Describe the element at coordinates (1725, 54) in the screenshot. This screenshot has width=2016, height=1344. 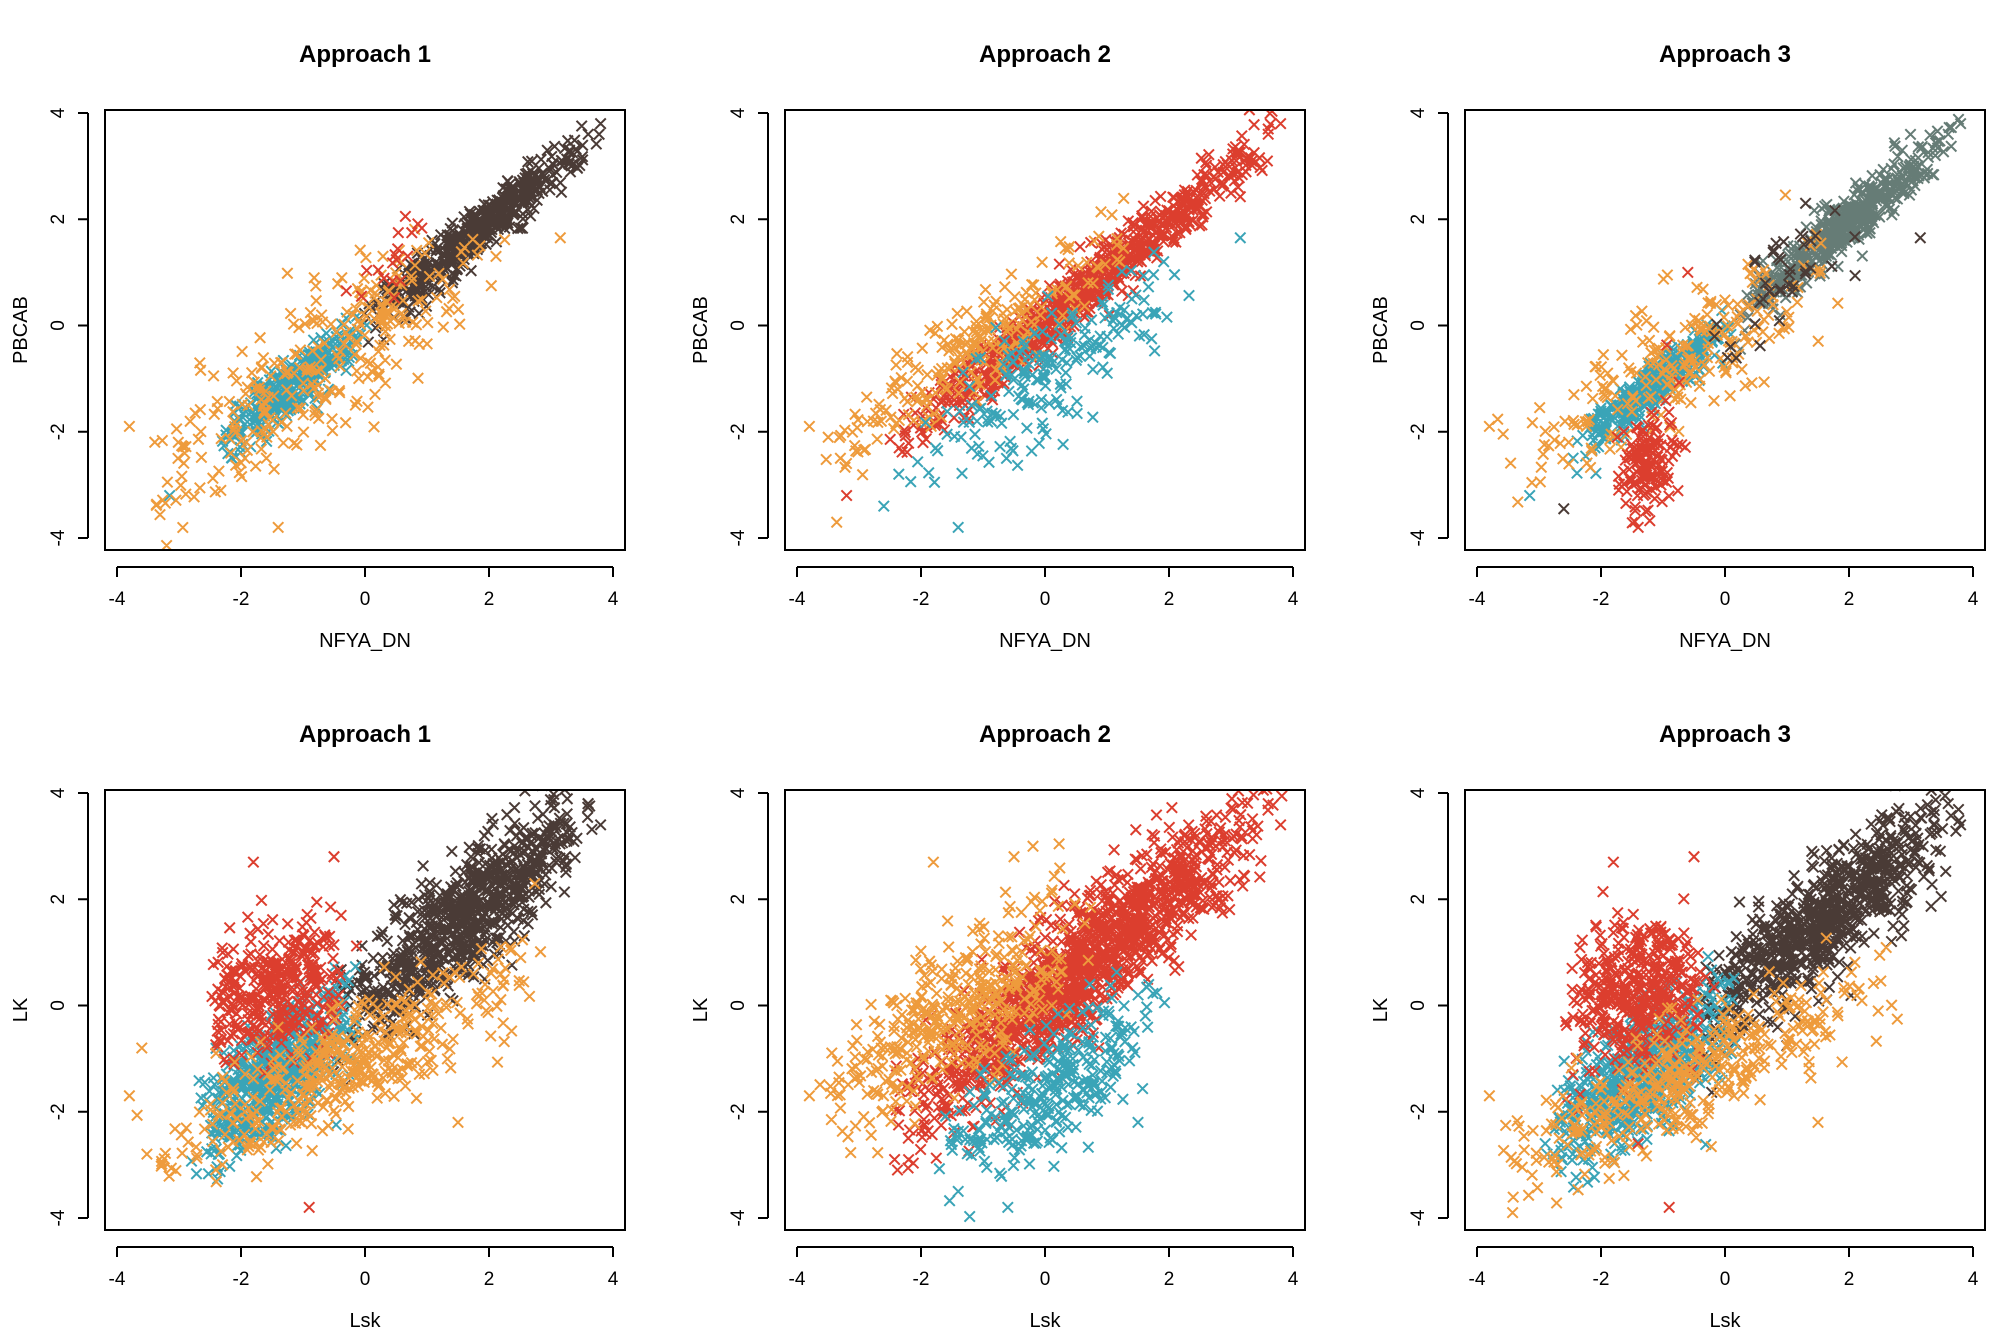
I see `panel-title: Approach 3` at that location.